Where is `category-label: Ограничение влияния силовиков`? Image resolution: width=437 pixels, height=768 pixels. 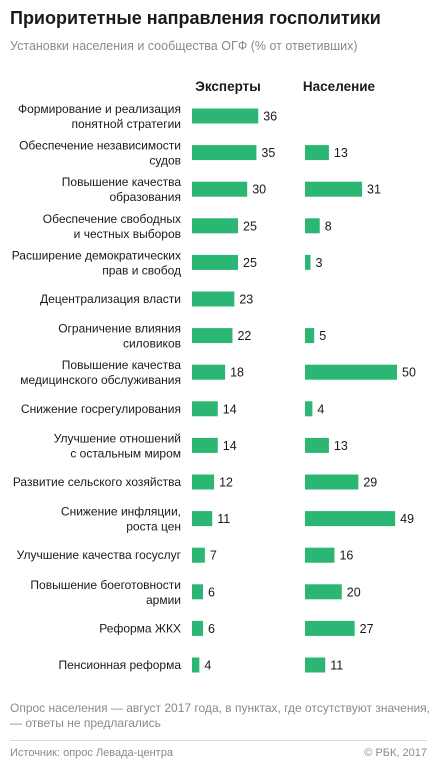
category-label: Ограничение влияния силовиков is located at coordinates (119, 336).